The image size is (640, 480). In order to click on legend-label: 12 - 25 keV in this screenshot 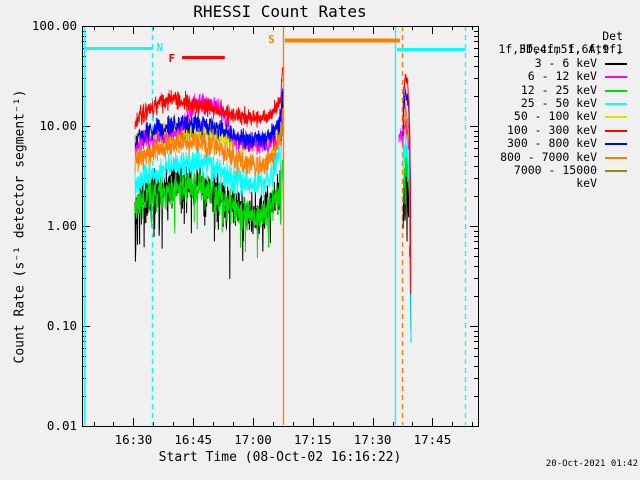, I will do `click(558, 89)`.